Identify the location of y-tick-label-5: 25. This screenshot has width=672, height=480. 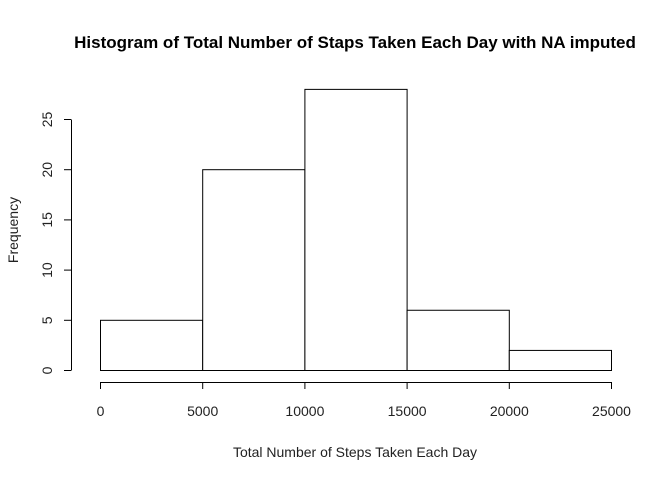
(47, 120).